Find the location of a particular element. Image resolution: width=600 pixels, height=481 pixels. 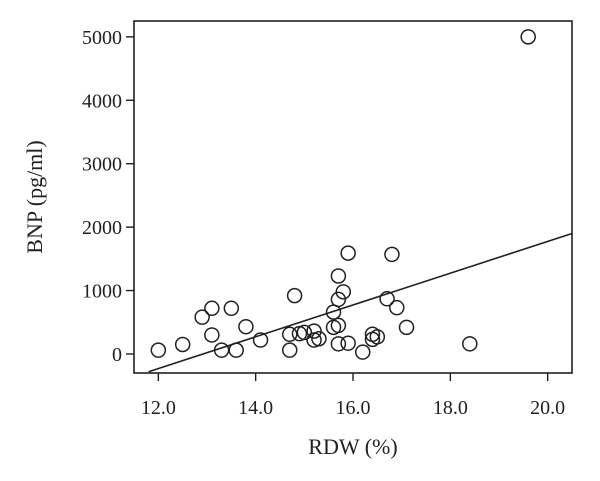

y-tick-label: 0 is located at coordinates (117, 355).